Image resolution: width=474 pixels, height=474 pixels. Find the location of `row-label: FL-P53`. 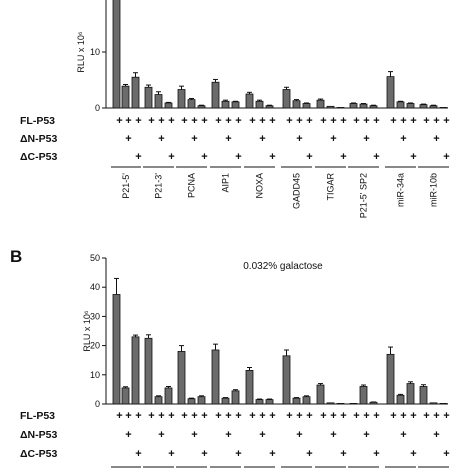

row-label: FL-P53 is located at coordinates (37, 416).